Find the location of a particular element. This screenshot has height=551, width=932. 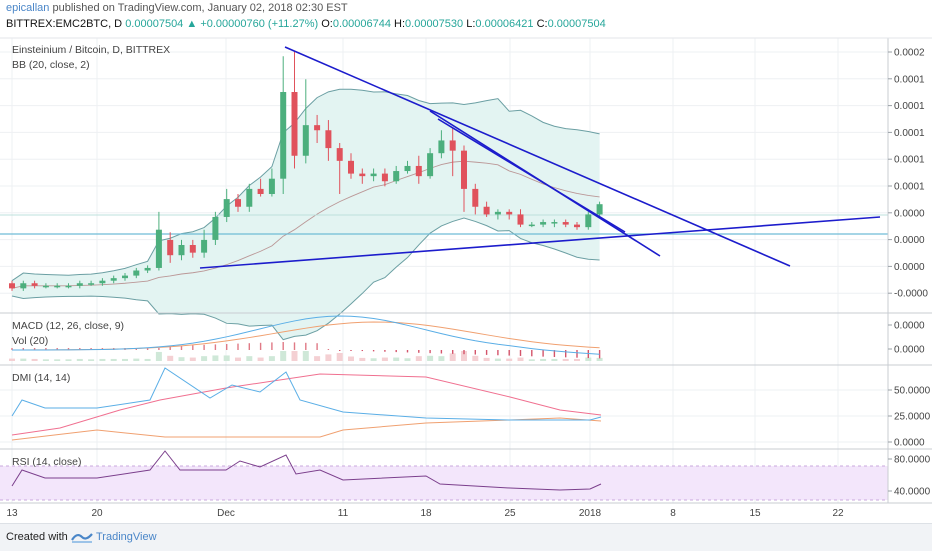

adx-line is located at coordinates (306, 404).